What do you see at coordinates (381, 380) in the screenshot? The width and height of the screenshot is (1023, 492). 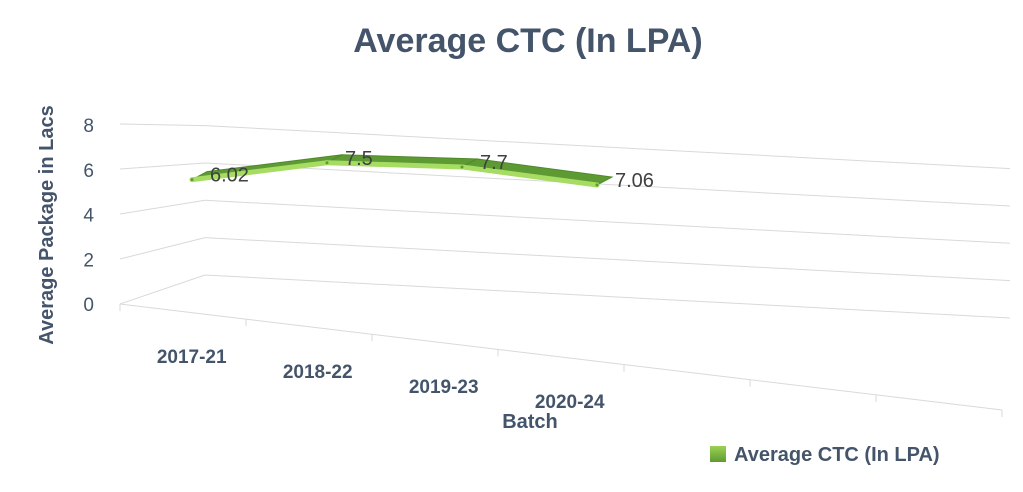 I see `x-axis-ticks: 2017-21 2018-22 2019-23 2020-24` at bounding box center [381, 380].